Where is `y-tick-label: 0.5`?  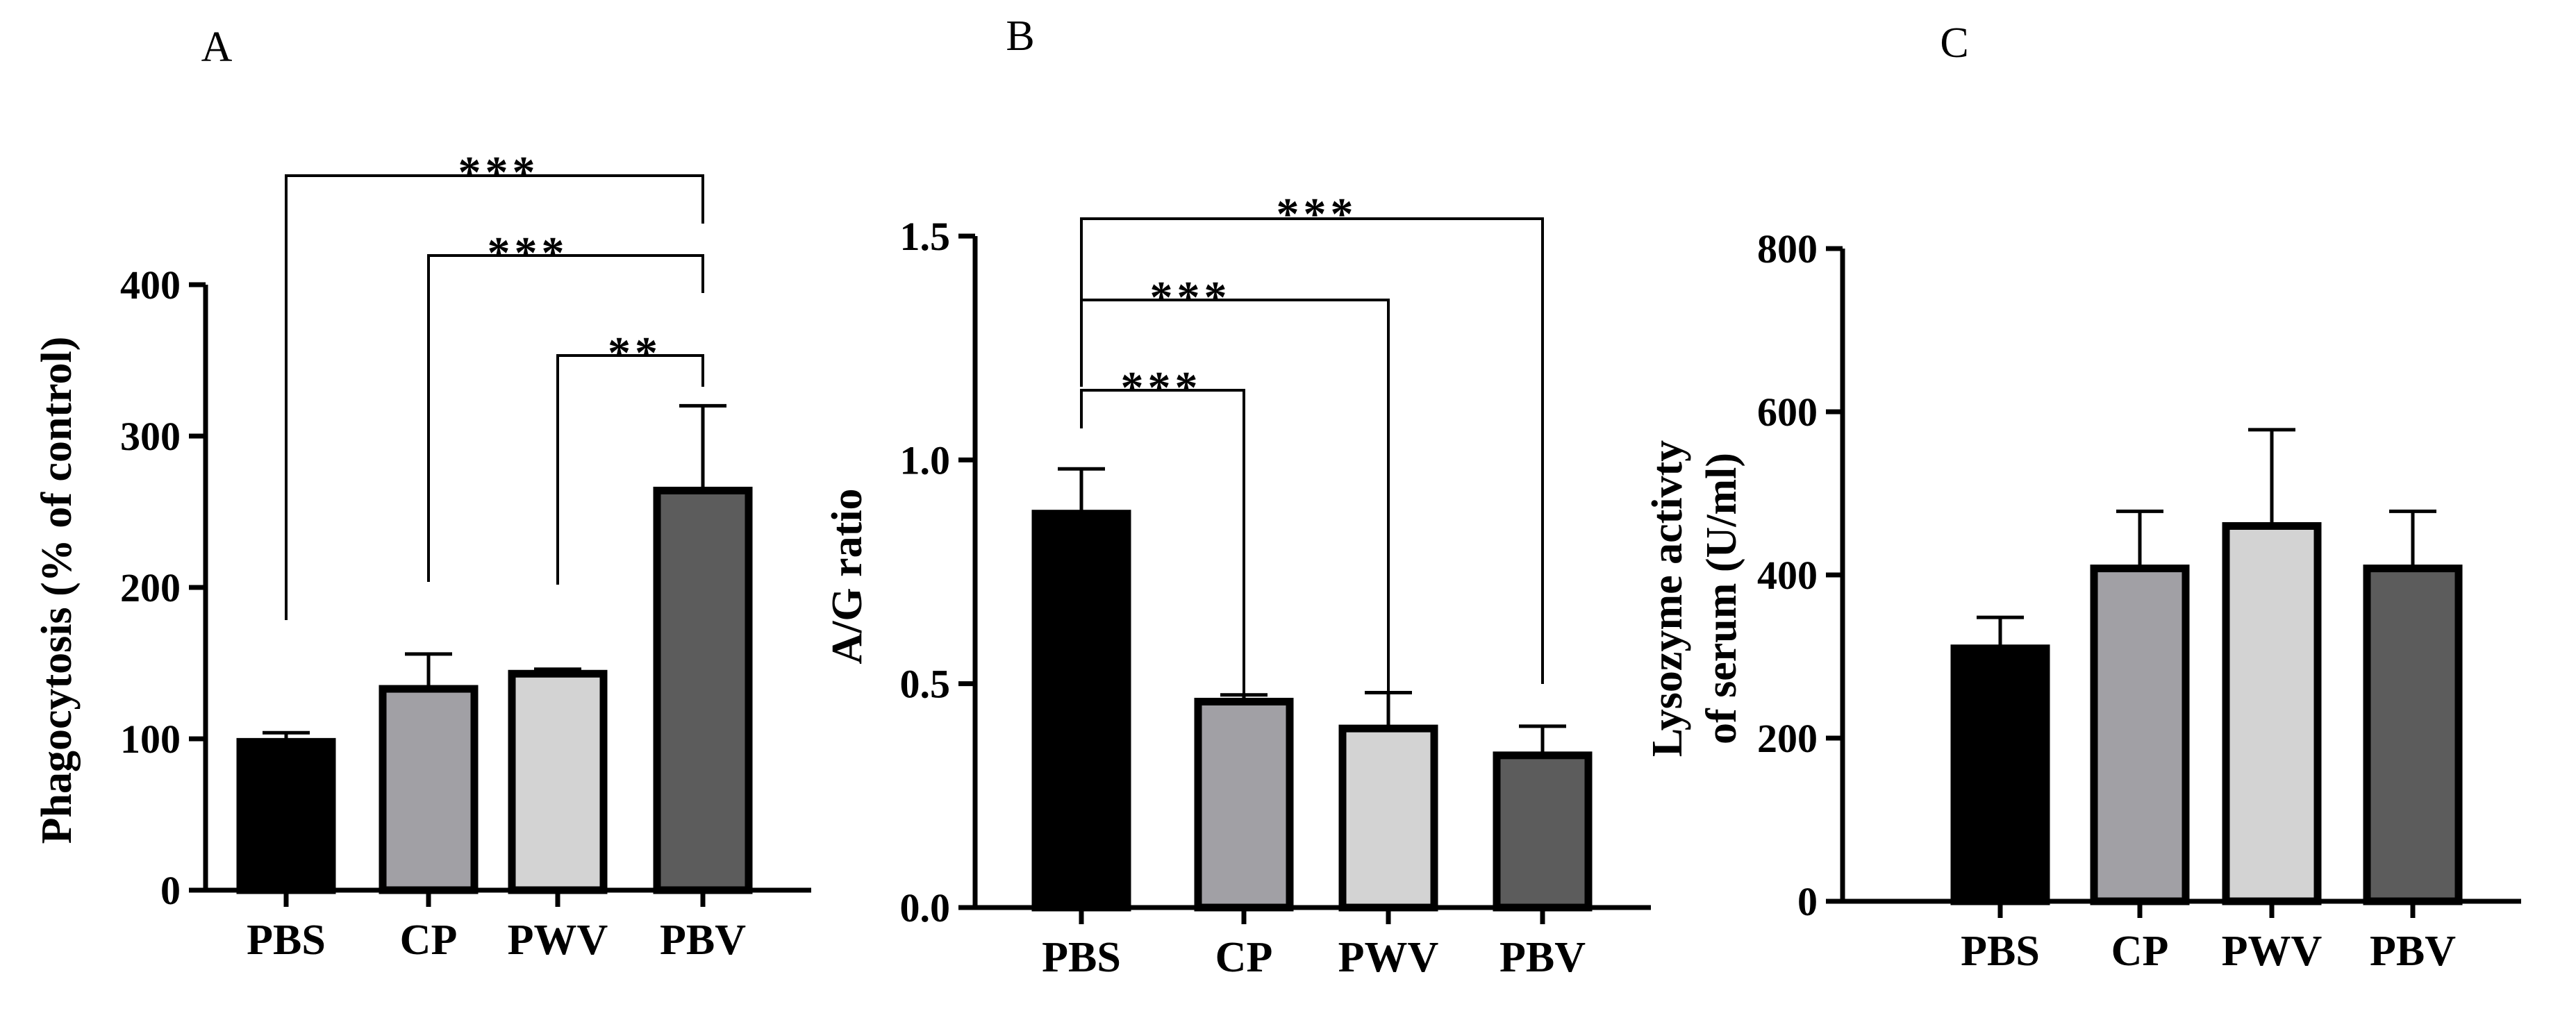 y-tick-label: 0.5 is located at coordinates (925, 684).